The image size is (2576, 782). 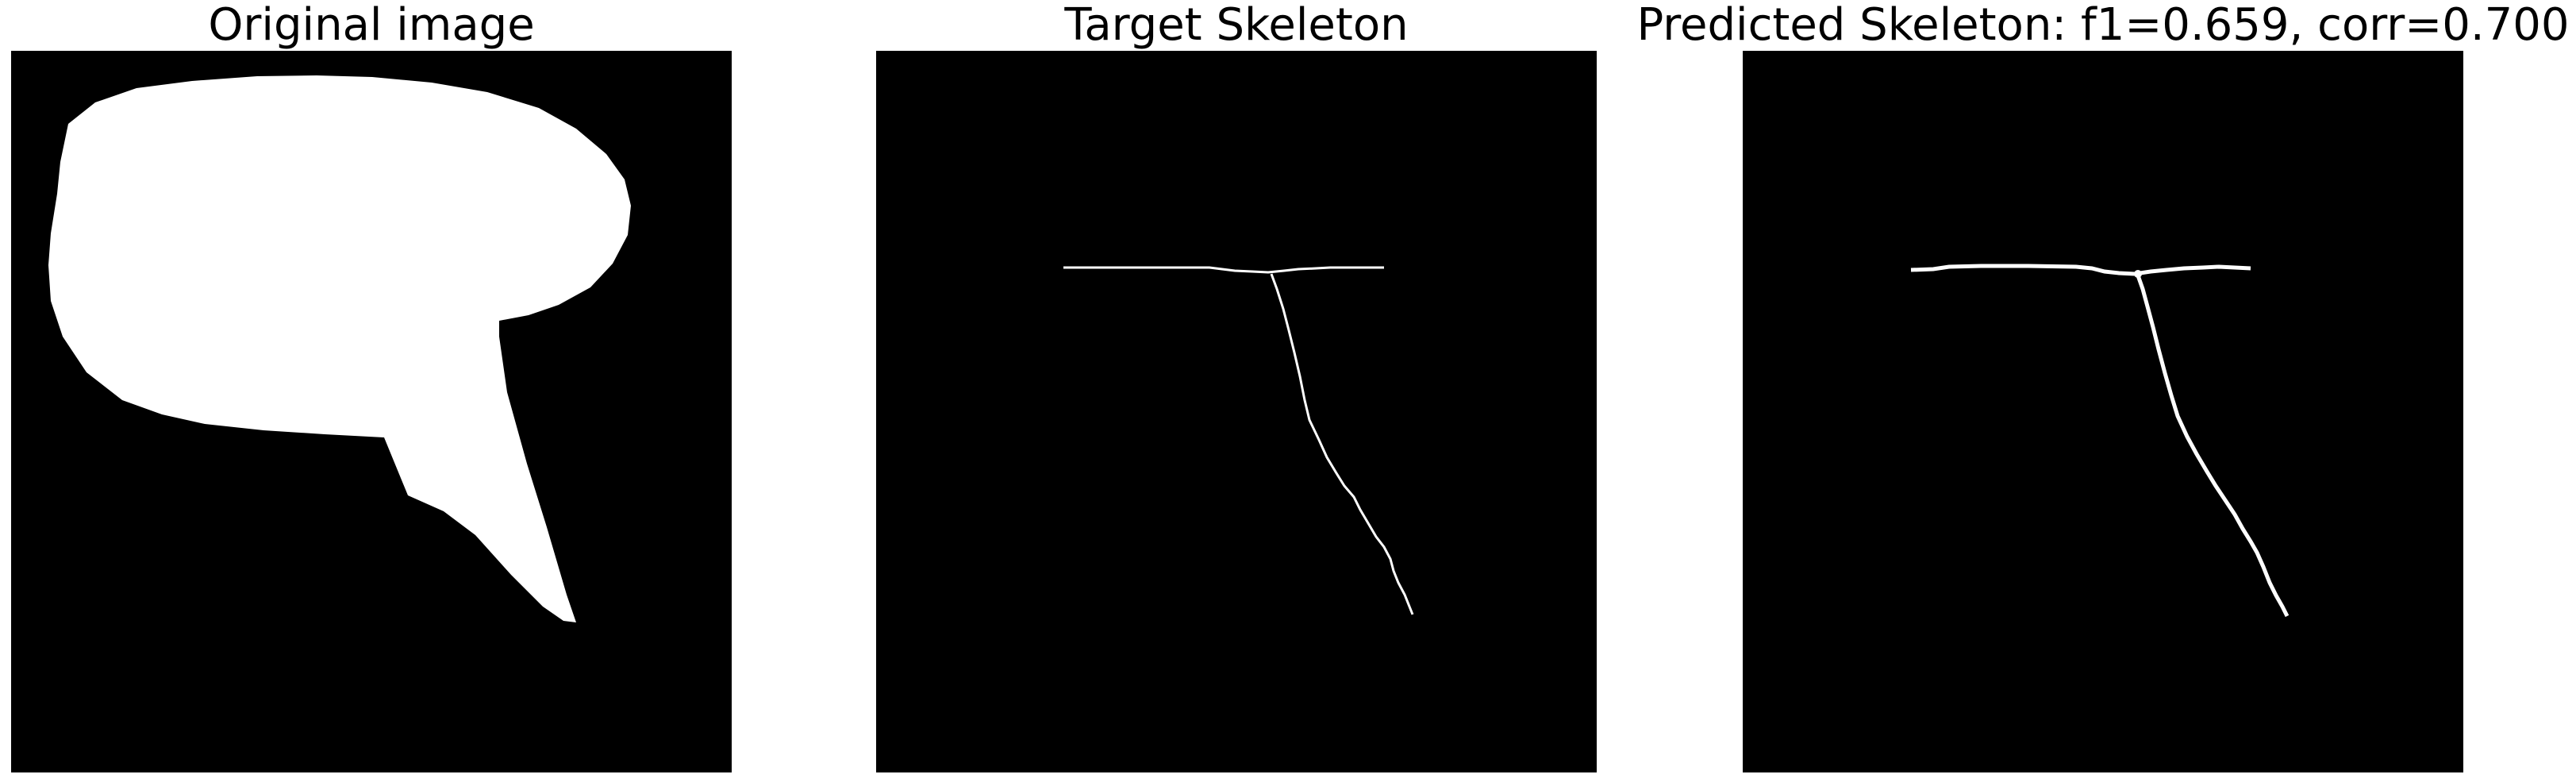 What do you see at coordinates (2213, 446) in the screenshot?
I see `predicted-skeleton-branch` at bounding box center [2213, 446].